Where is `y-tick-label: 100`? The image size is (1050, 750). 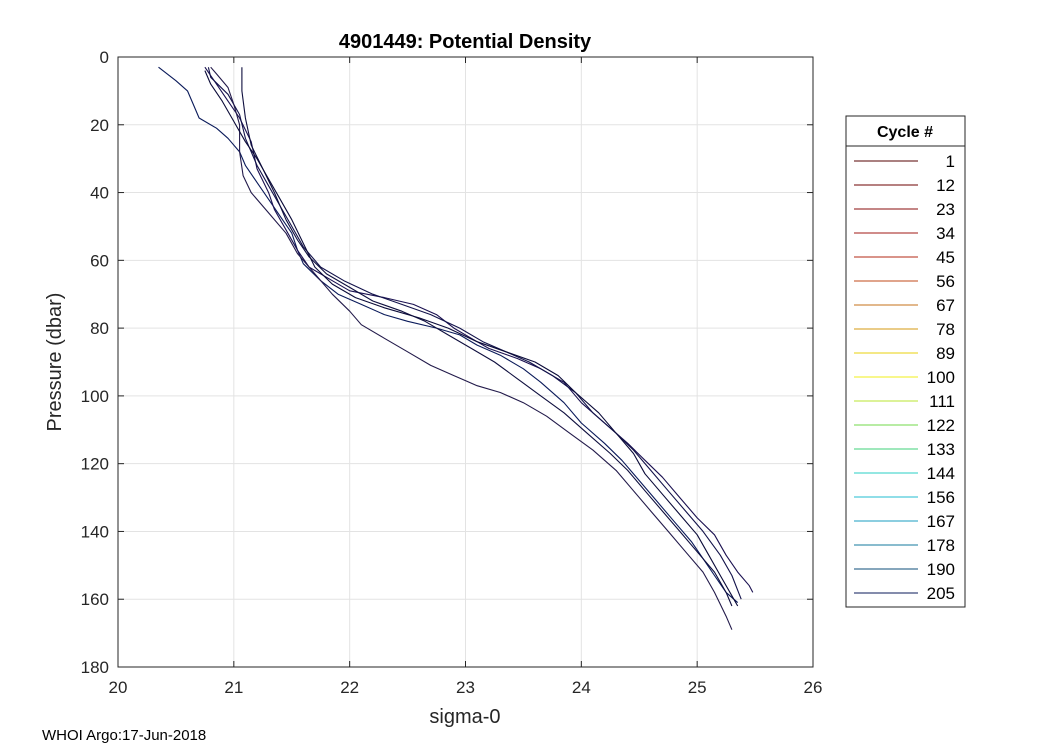 y-tick-label: 100 is located at coordinates (95, 396).